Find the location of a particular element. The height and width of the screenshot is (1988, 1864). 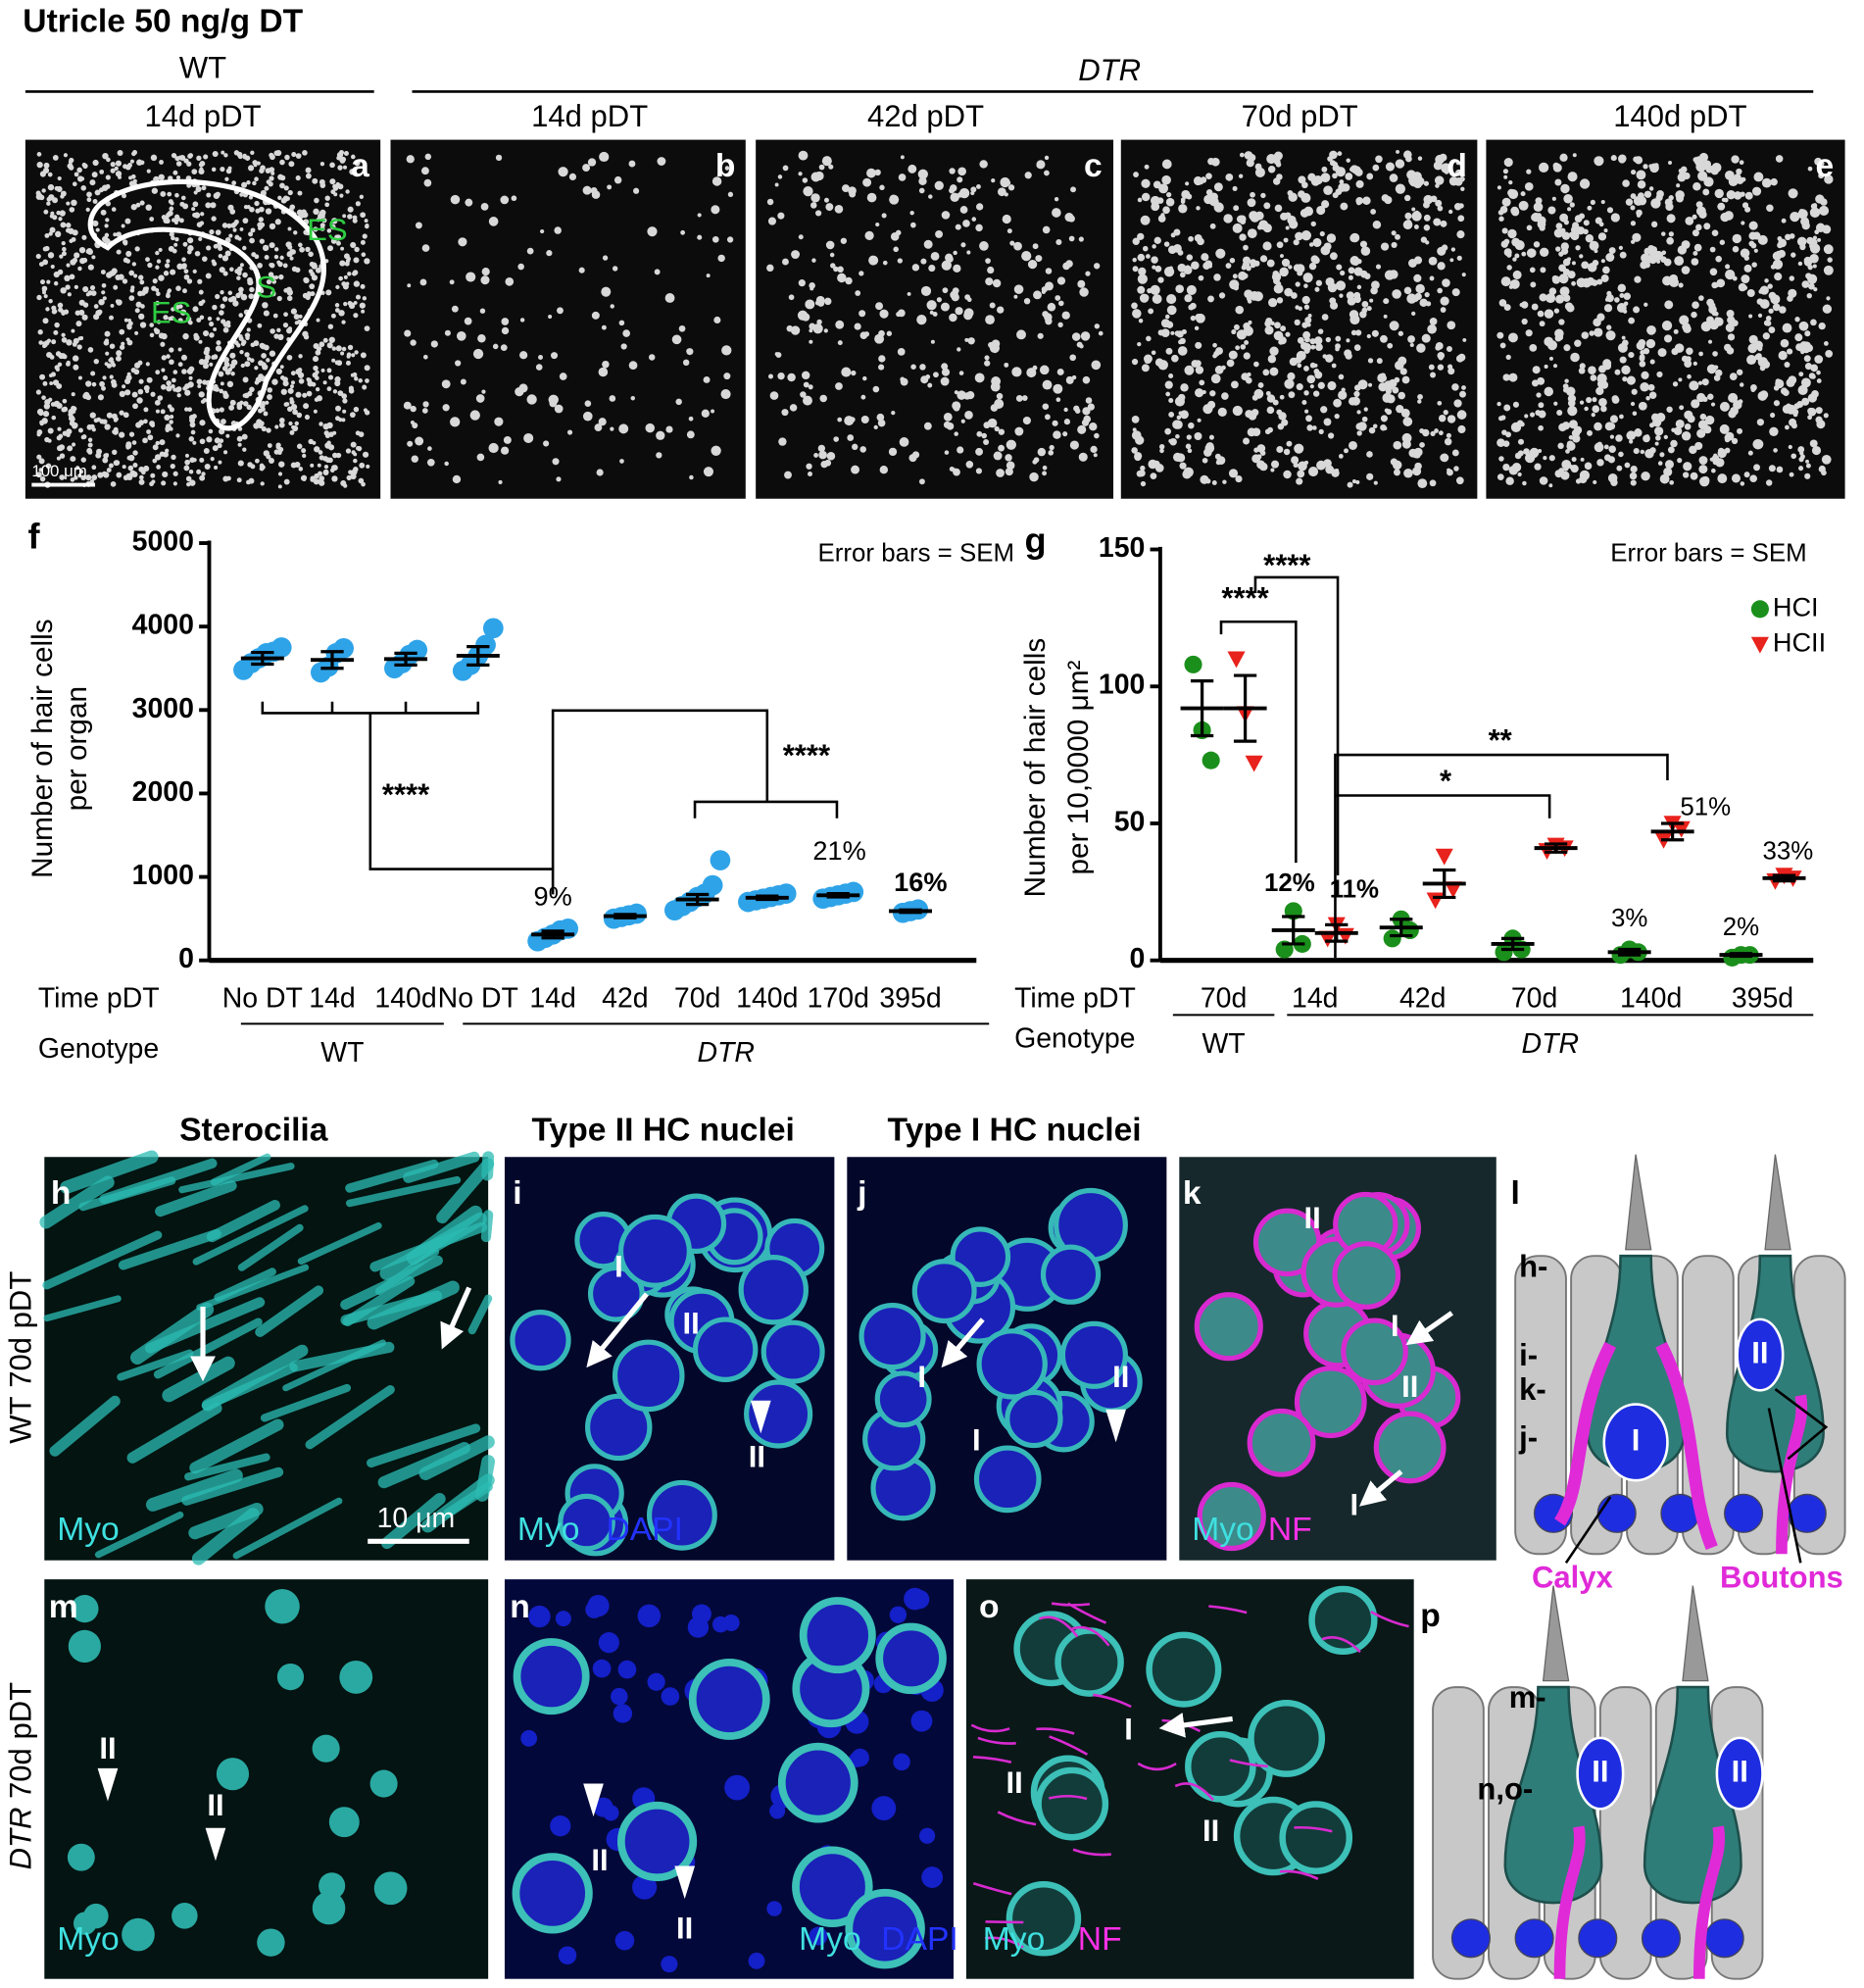

arrow is located at coordinates (1195, 1725).